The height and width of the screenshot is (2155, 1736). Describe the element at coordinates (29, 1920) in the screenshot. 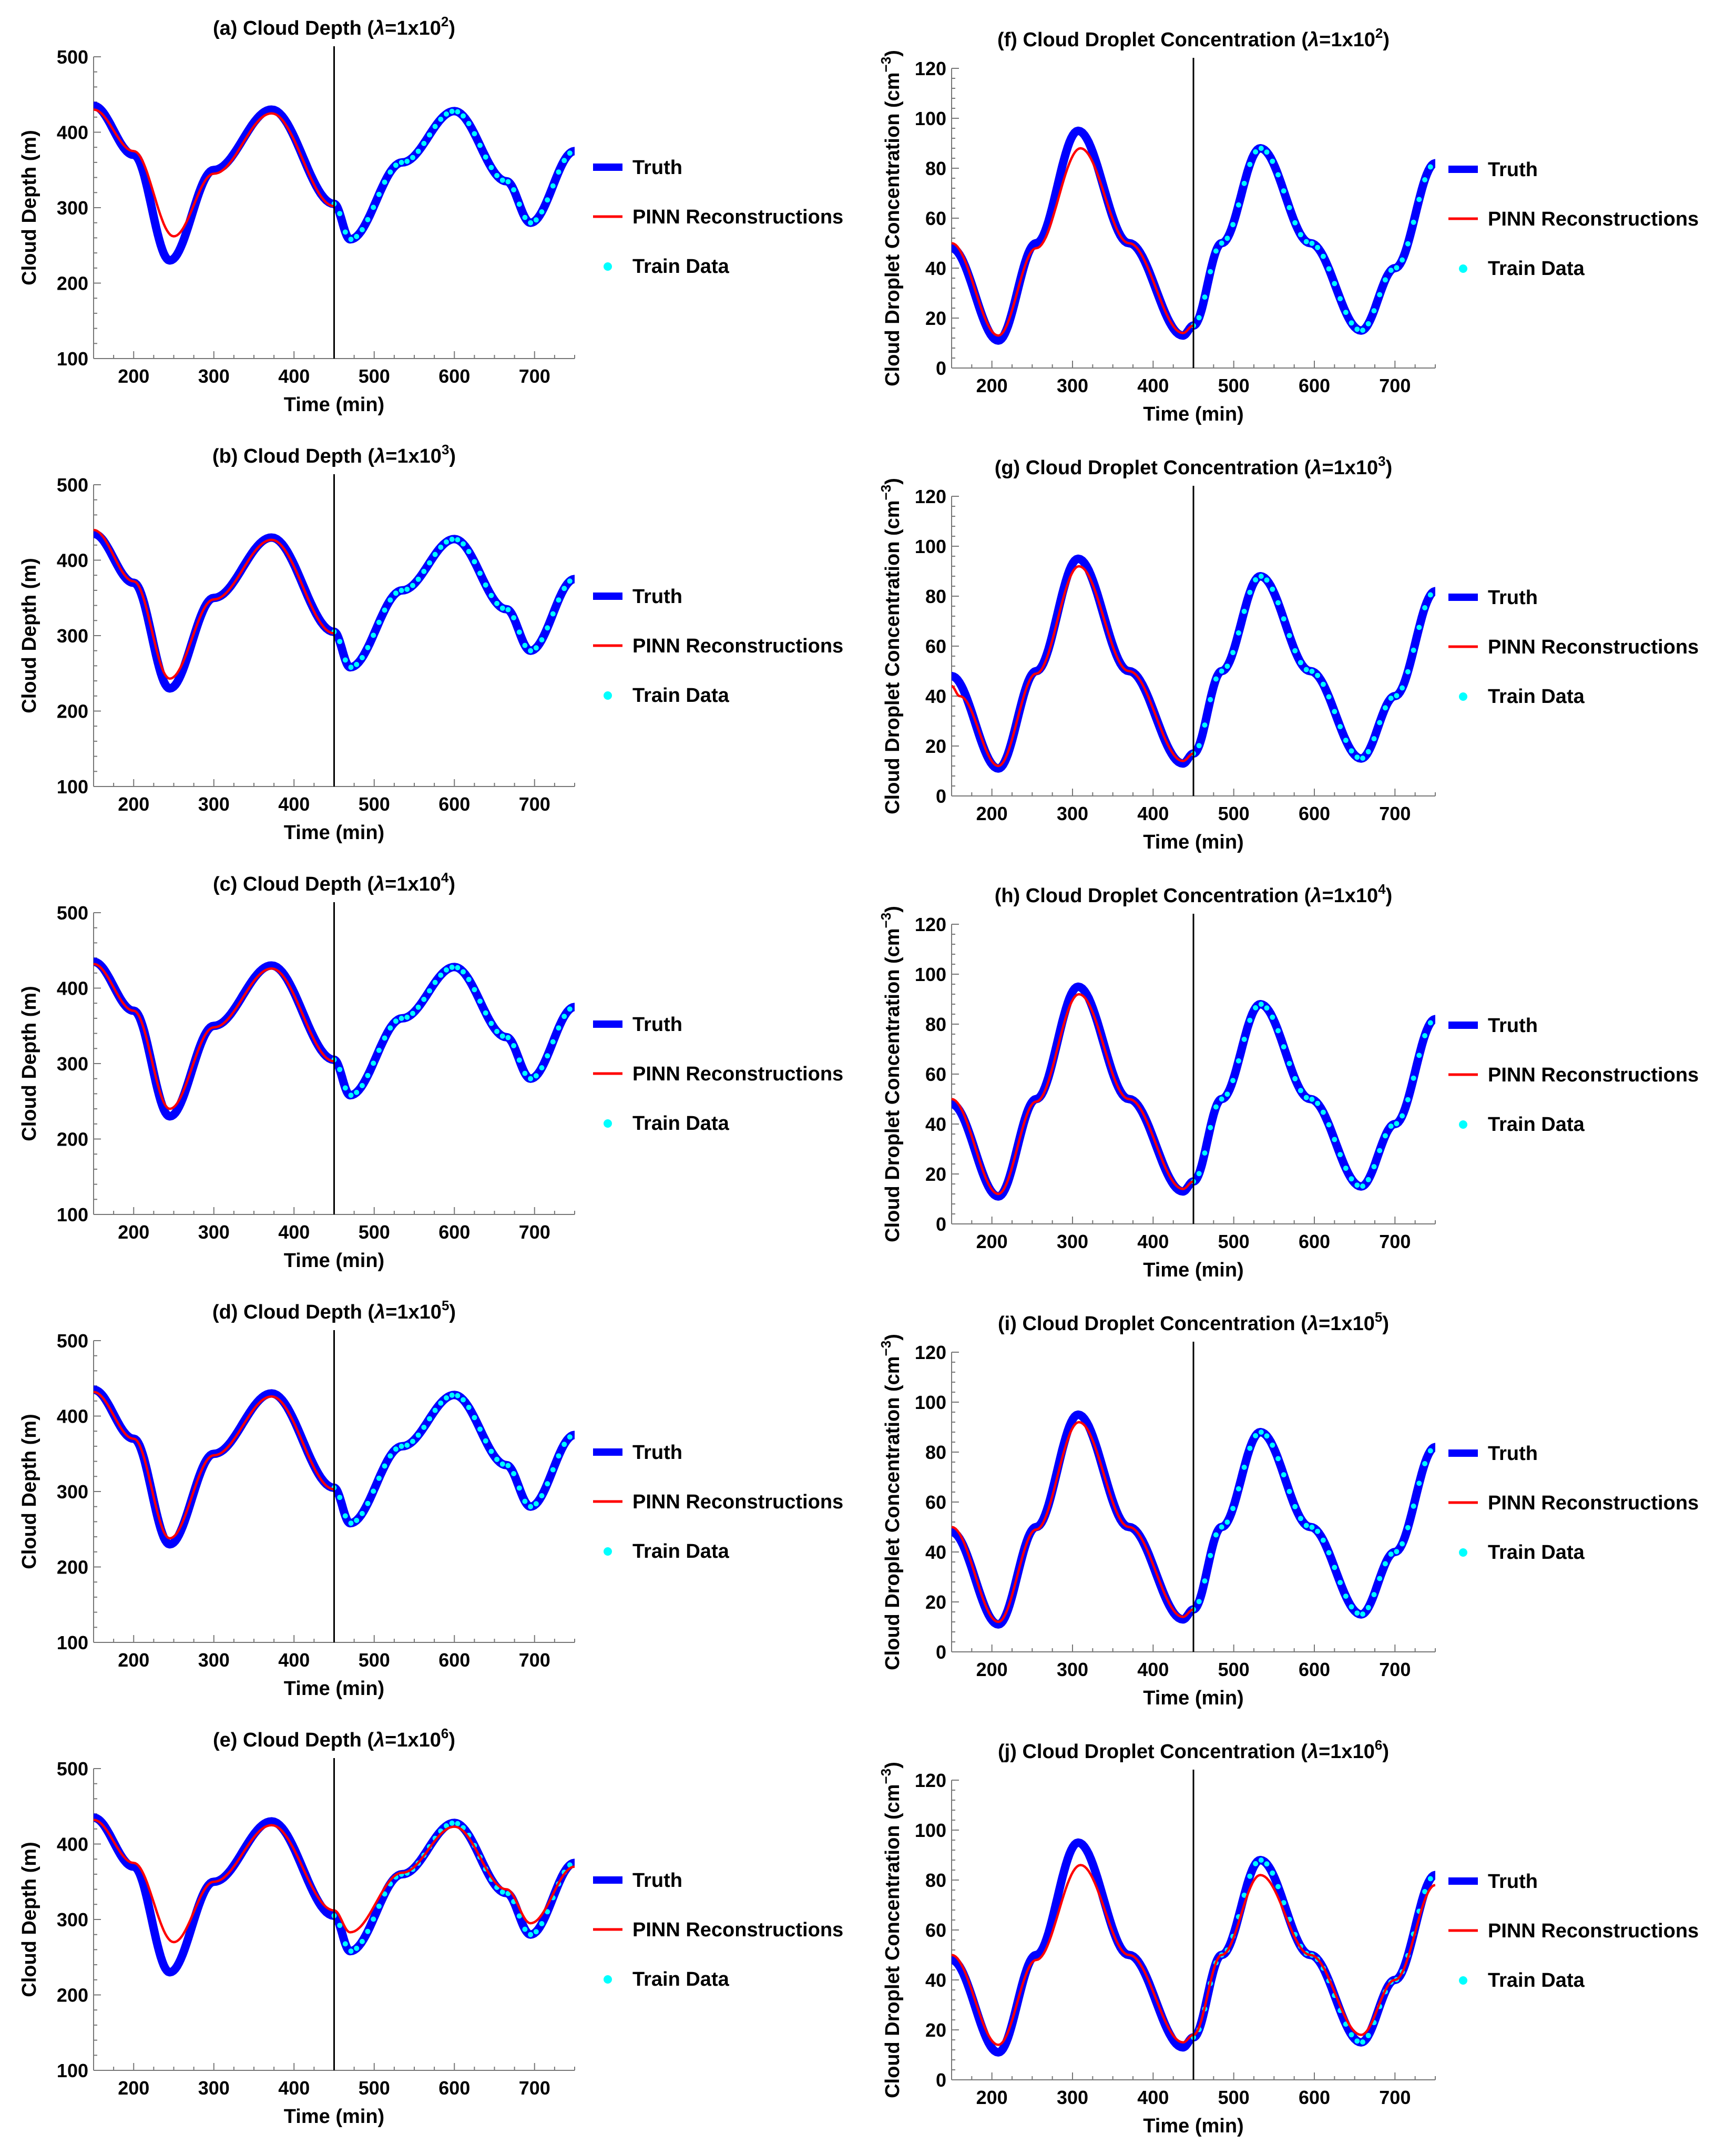

I see `y-axis-label: Cloud Depth (m)` at that location.